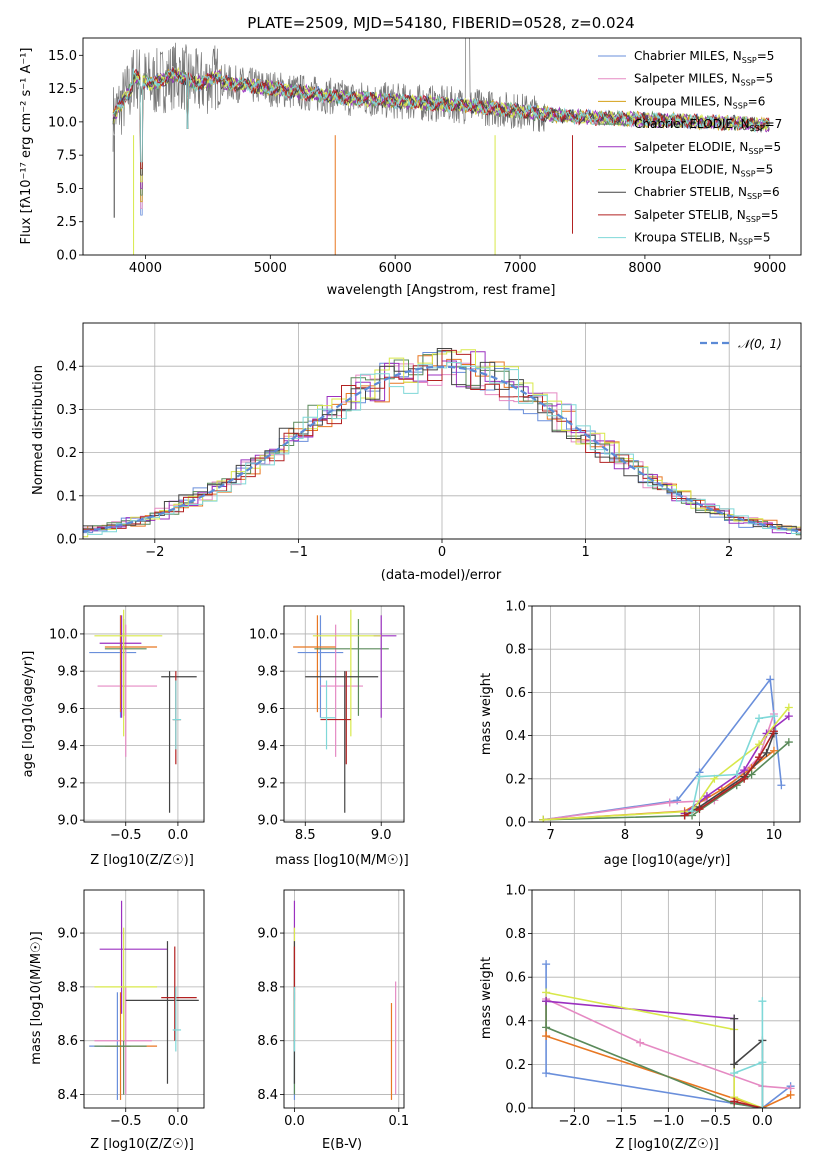 The width and height of the screenshot is (819, 1170). Describe the element at coordinates (62, 56) in the screenshot. I see `spectrum-ytick-label-6: 15.0` at that location.